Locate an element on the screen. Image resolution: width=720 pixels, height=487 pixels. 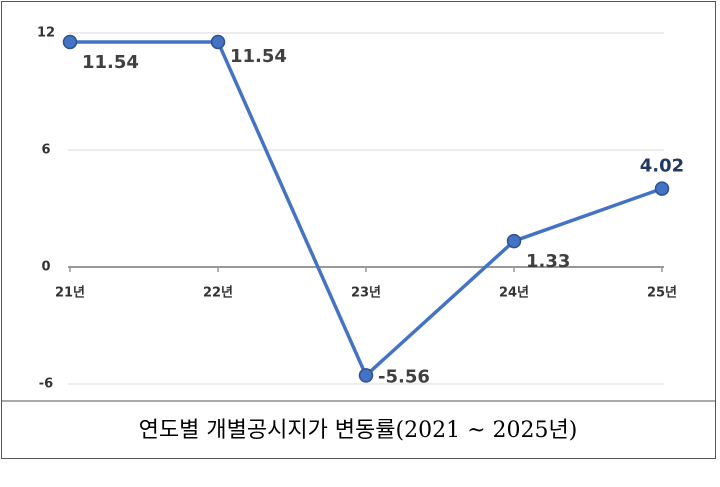
y-tick-label: 0 is located at coordinates (45, 267).